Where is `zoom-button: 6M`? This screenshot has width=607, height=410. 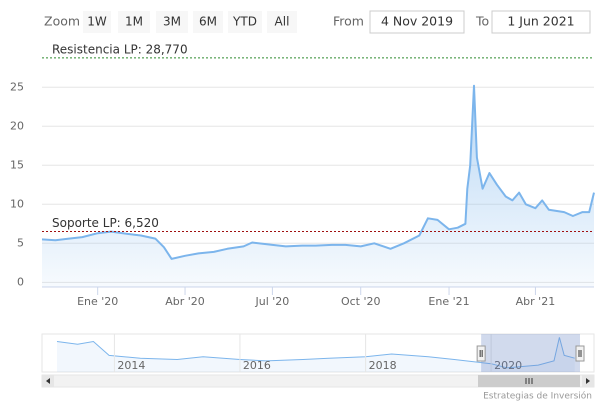 zoom-button: 6M is located at coordinates (208, 22).